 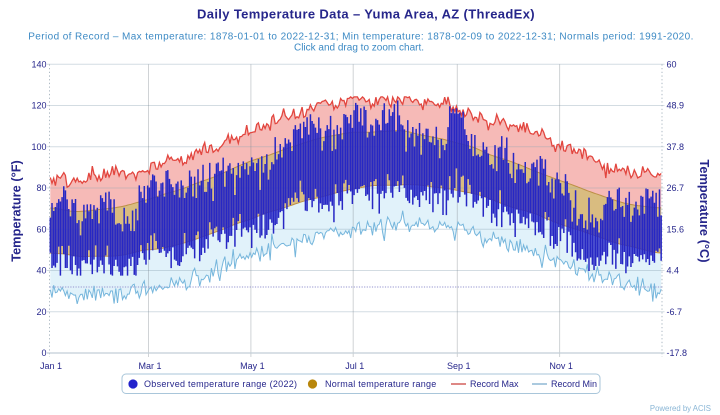 What do you see at coordinates (43, 353) in the screenshot?
I see `svg-text: 0` at bounding box center [43, 353].